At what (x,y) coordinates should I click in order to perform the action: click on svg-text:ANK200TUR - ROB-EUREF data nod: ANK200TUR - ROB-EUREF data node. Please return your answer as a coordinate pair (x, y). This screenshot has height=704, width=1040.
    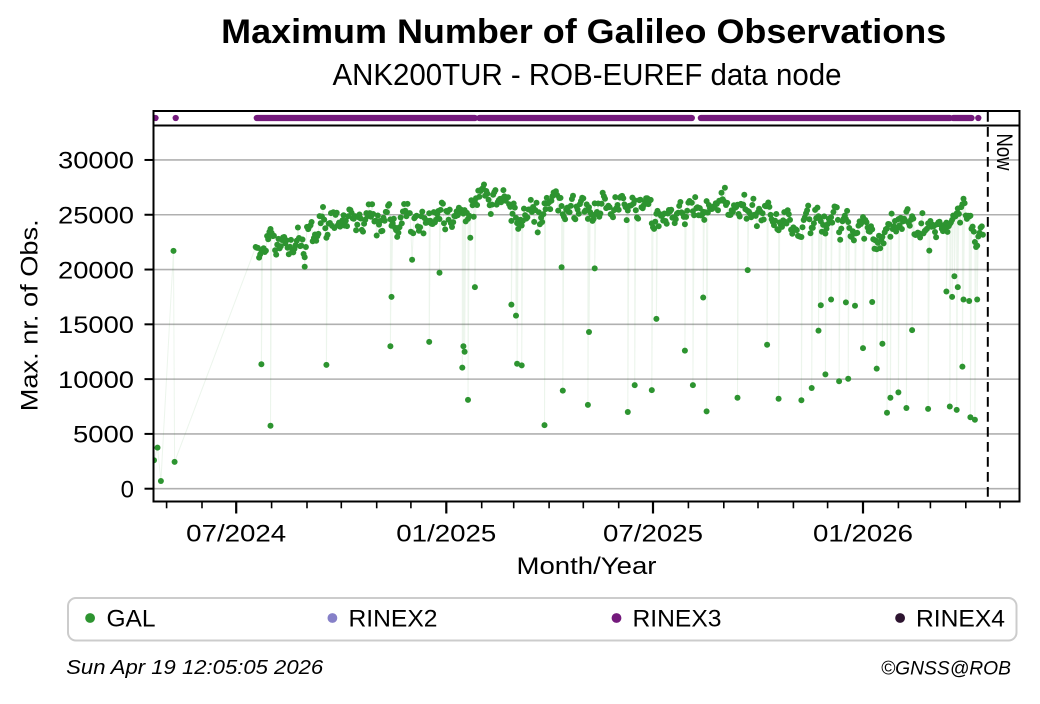
    Looking at the image, I should click on (587, 74).